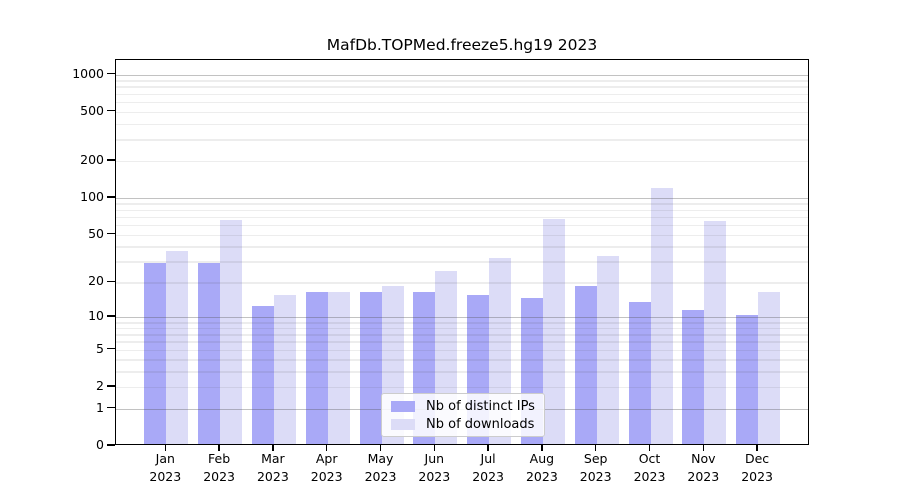  I want to click on x-tick-mark-apr, so click(326, 448).